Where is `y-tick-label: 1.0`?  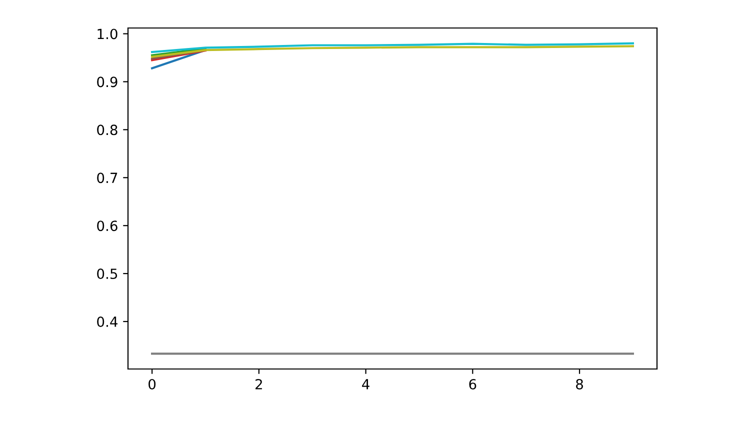 y-tick-label: 1.0 is located at coordinates (108, 34).